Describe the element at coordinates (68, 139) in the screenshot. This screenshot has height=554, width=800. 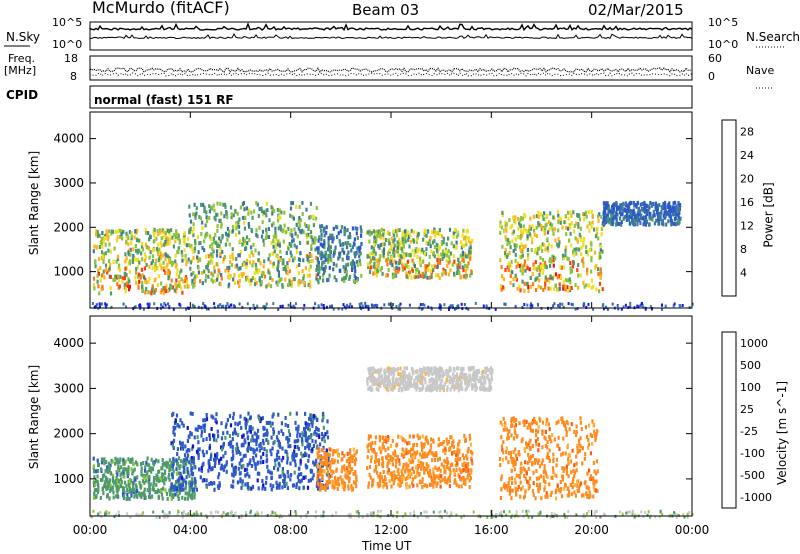
I see `power-ytick-label: 4000` at that location.